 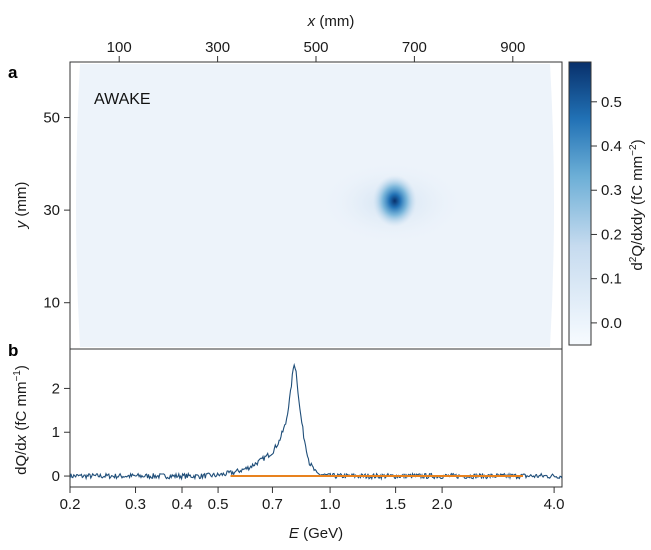 I want to click on heatmap-annotation: AWAKE, so click(x=122, y=99).